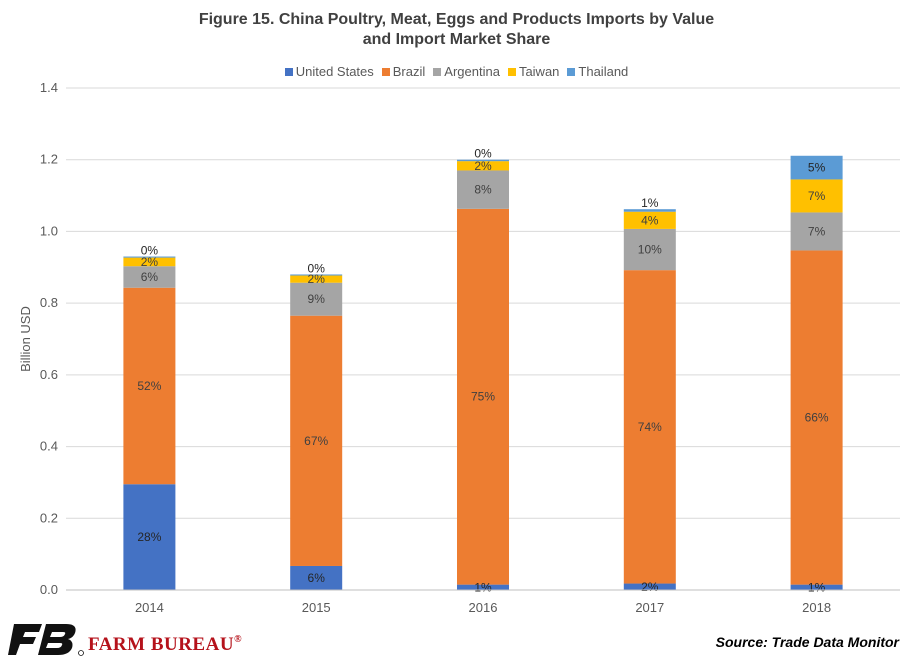 The image size is (913, 661). What do you see at coordinates (25, 339) in the screenshot?
I see `y-axis-title: Billion USD` at bounding box center [25, 339].